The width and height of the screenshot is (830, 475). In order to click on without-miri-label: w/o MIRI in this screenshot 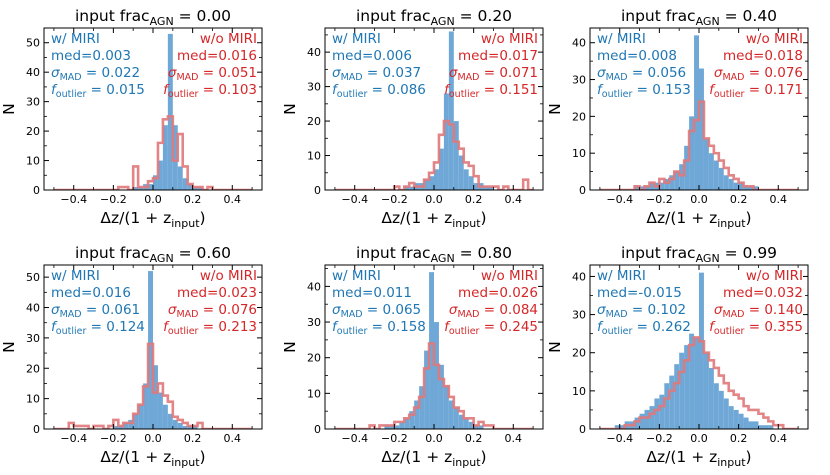, I will do `click(774, 276)`.